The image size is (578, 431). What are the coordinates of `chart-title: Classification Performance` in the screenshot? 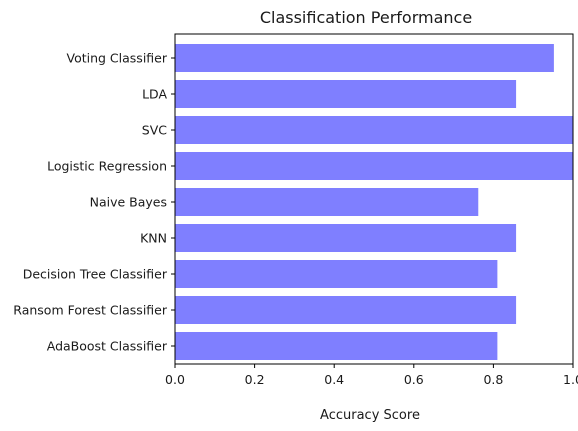 It's located at (366, 17).